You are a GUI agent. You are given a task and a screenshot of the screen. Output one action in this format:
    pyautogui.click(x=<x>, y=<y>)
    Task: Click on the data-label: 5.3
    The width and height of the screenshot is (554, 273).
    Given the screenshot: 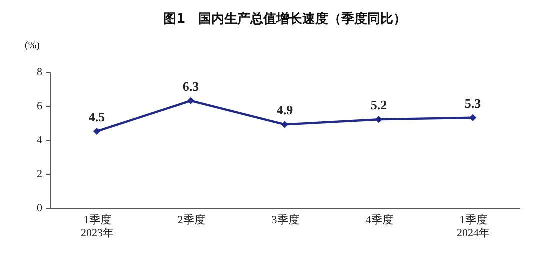 What is the action you would take?
    pyautogui.click(x=473, y=103)
    